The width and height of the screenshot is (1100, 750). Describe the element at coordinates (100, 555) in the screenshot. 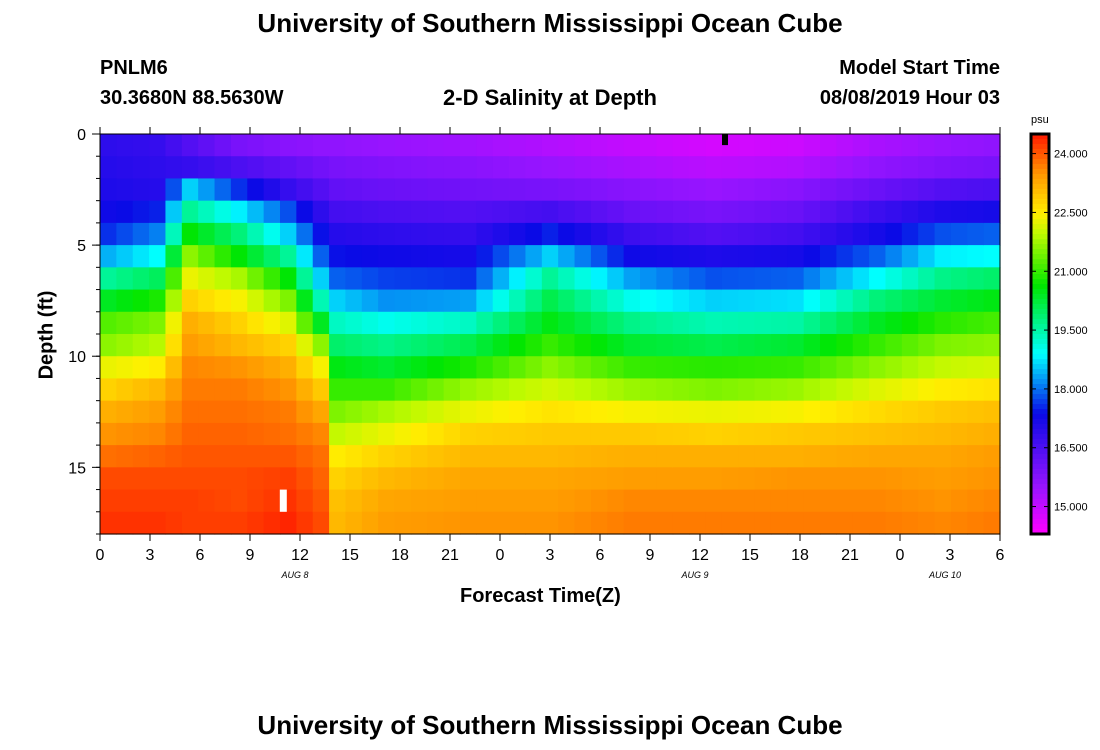

I see `x-tick-label: 0` at that location.